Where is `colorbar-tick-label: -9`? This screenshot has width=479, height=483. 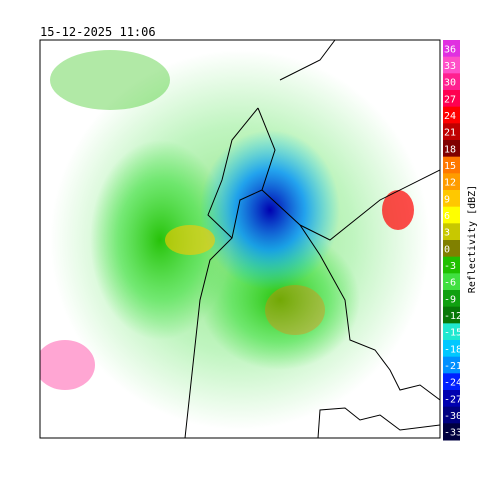
colorbar-tick-label: -9 is located at coordinates (450, 299).